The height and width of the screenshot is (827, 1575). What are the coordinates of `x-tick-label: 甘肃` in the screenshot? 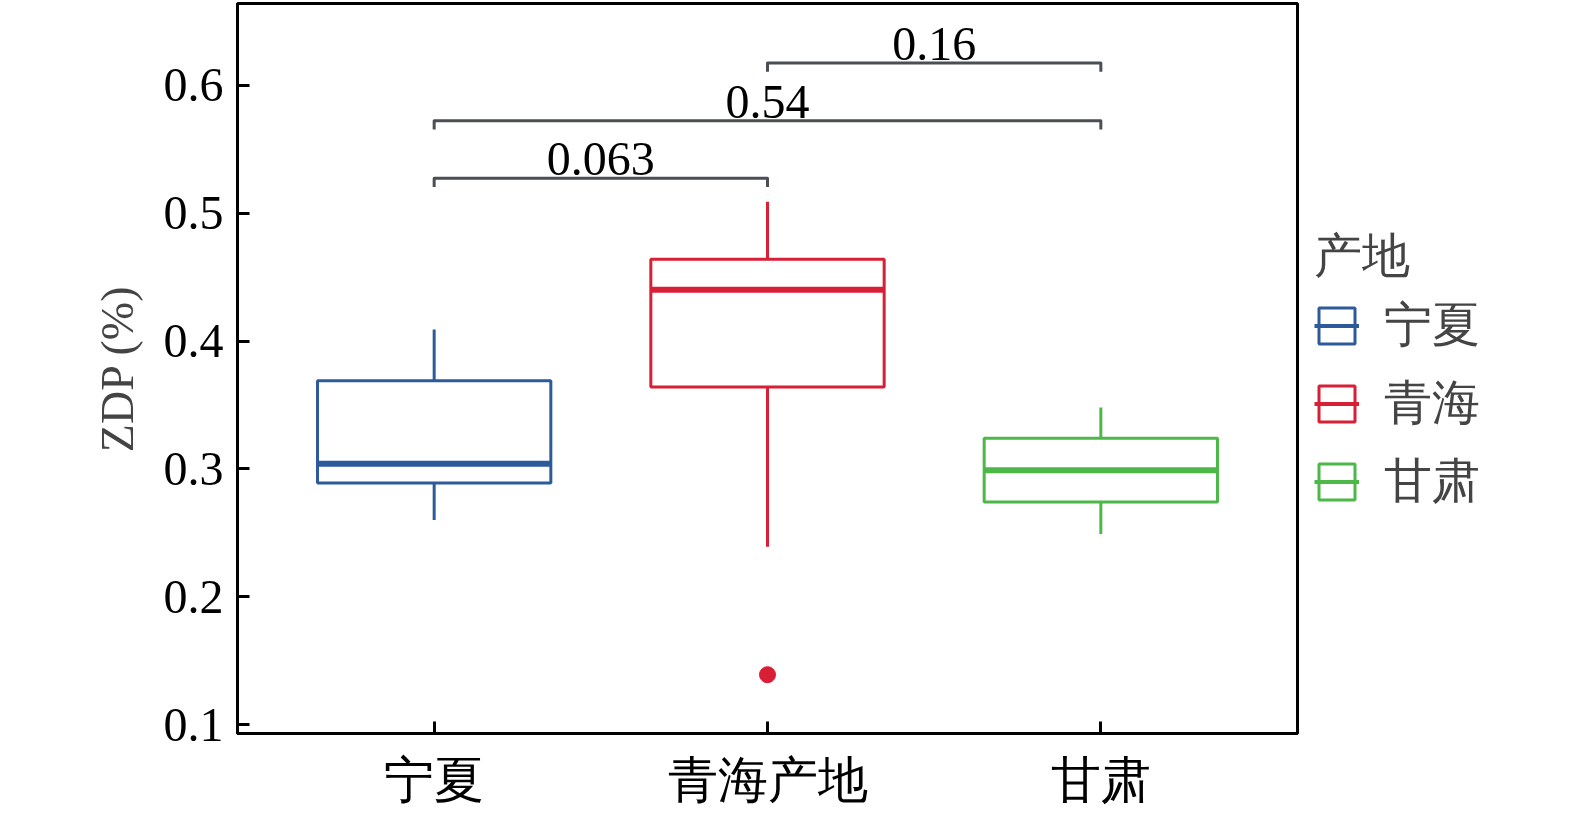 It's located at (1100, 779).